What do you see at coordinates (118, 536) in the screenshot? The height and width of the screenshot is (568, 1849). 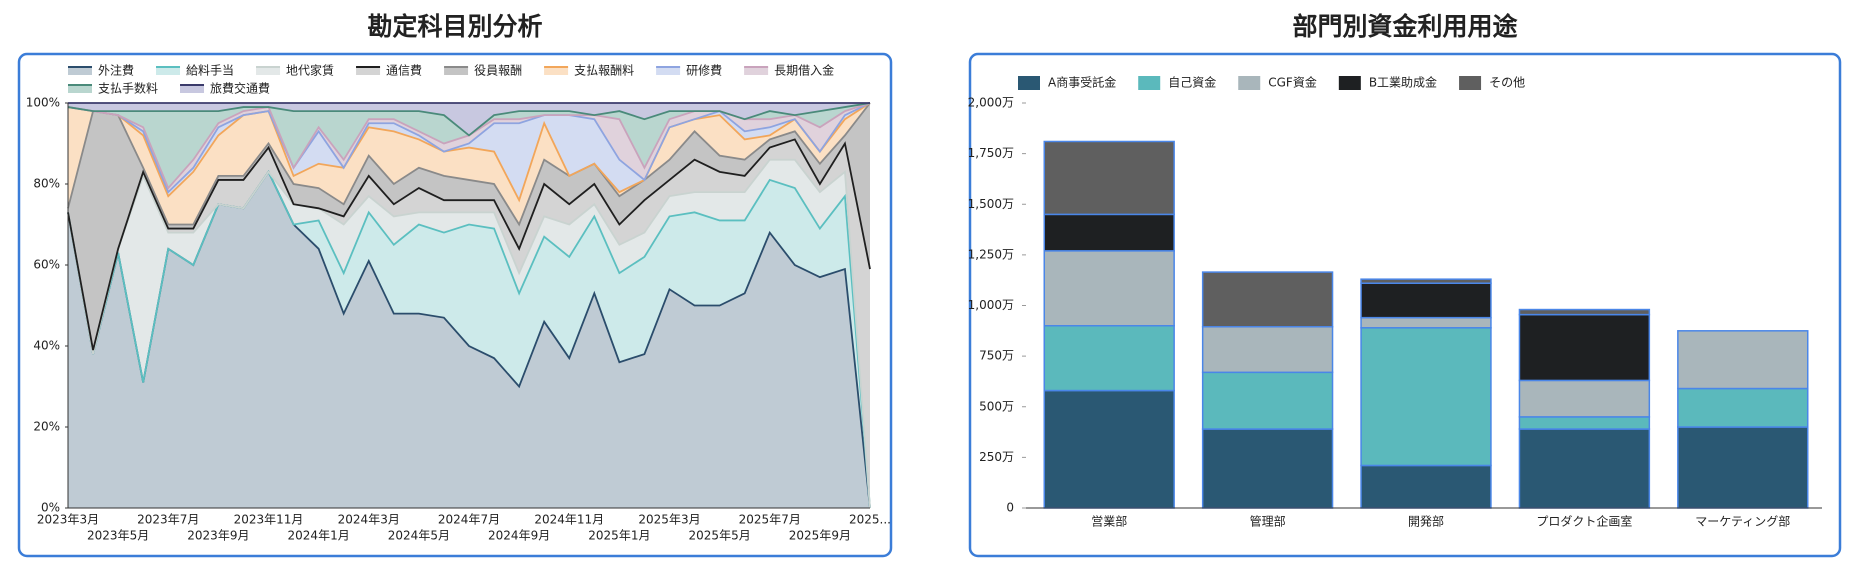 I see `x-tick-label: 2023年5月` at bounding box center [118, 536].